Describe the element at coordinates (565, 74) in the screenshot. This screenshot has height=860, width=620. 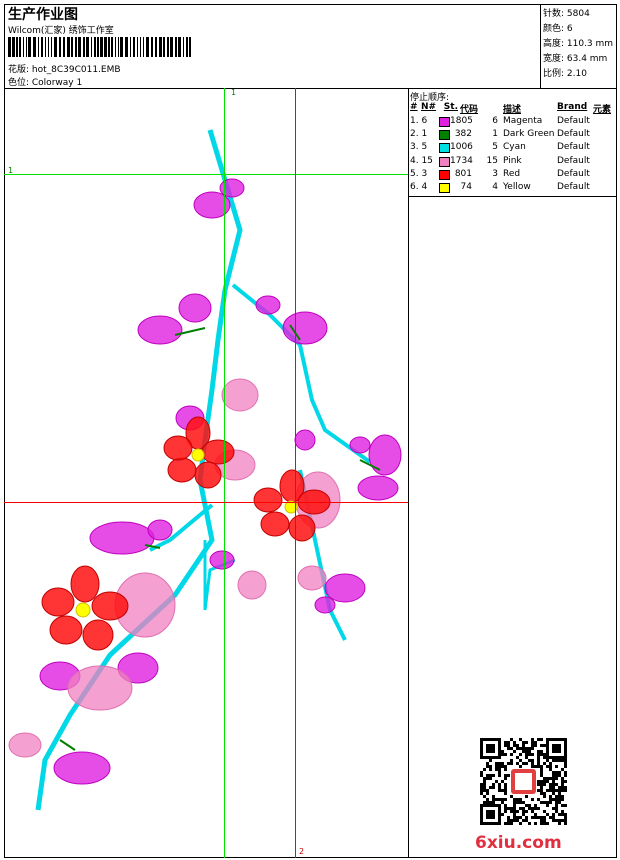
I see `info-line: 比例: 2.10` at that location.